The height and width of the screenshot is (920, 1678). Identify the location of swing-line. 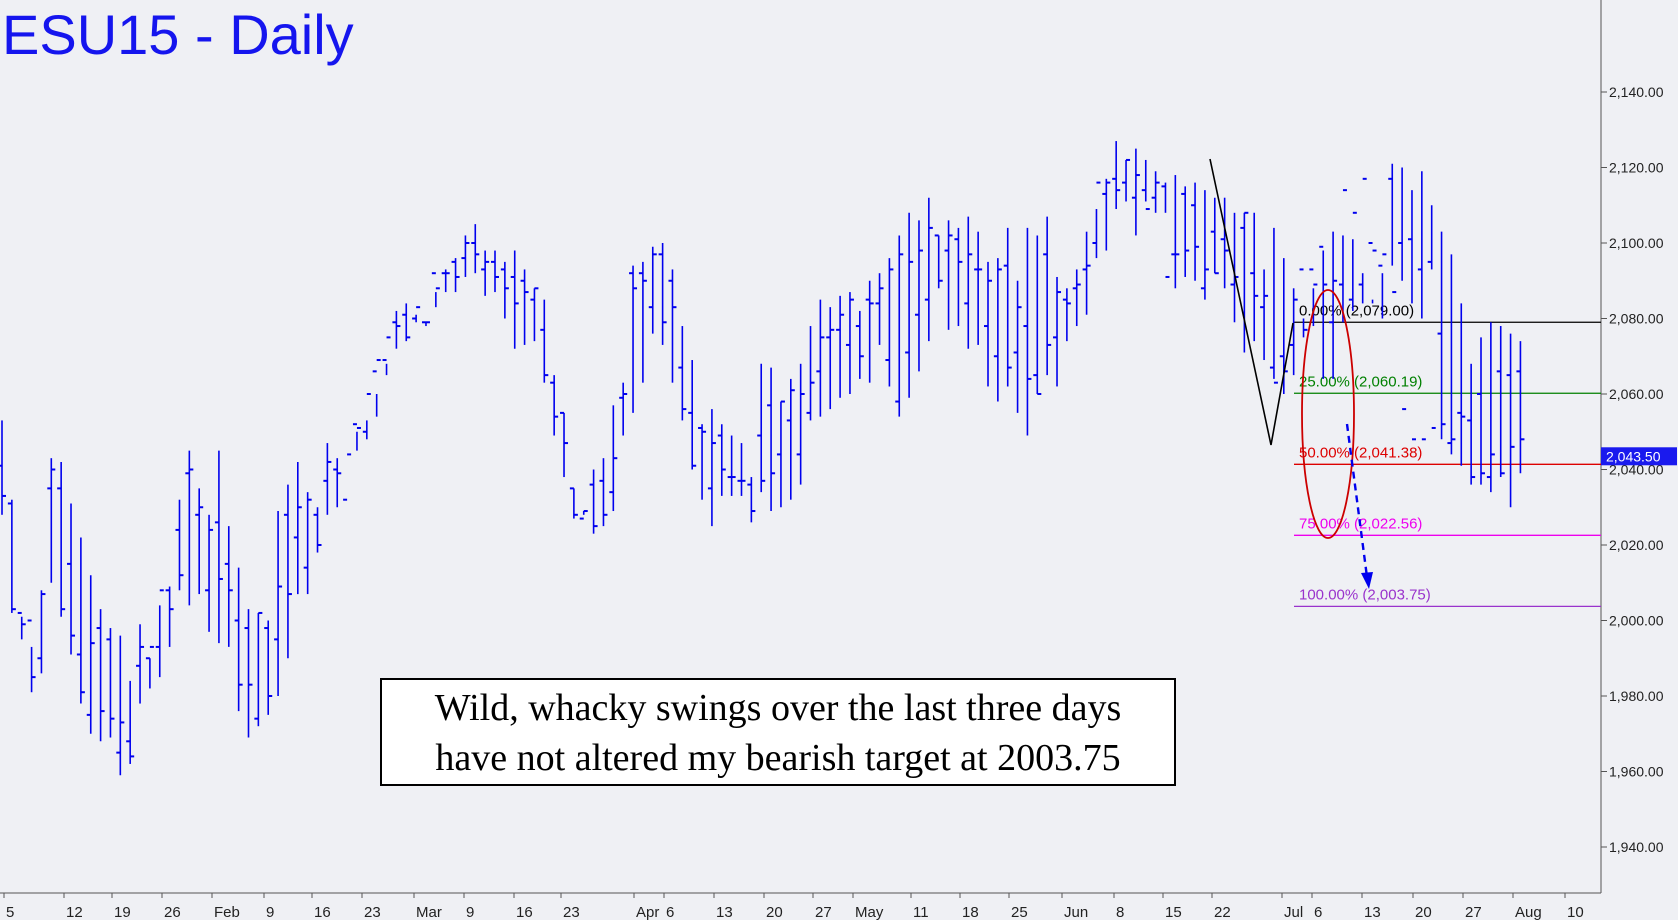
(1251, 302).